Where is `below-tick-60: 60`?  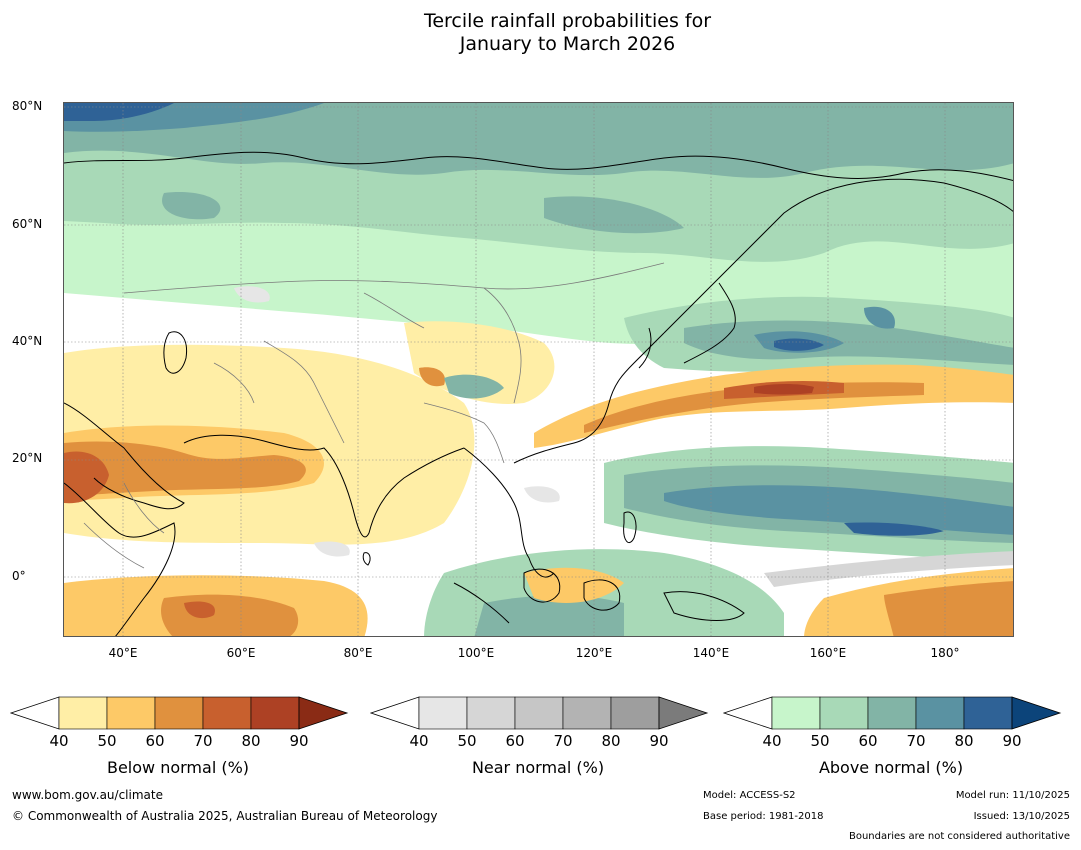
below-tick-60: 60 is located at coordinates (155, 741).